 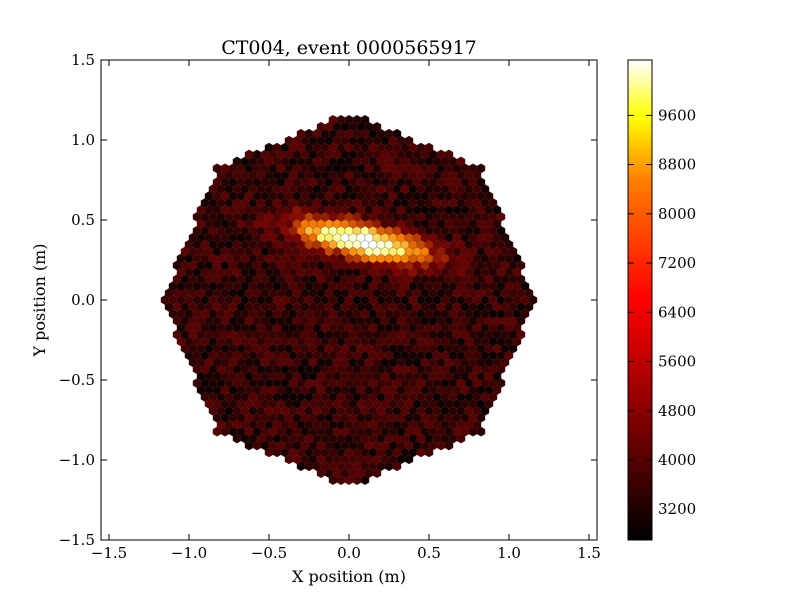 What do you see at coordinates (349, 48) in the screenshot?
I see `chart-title: CT004, event 0000565917` at bounding box center [349, 48].